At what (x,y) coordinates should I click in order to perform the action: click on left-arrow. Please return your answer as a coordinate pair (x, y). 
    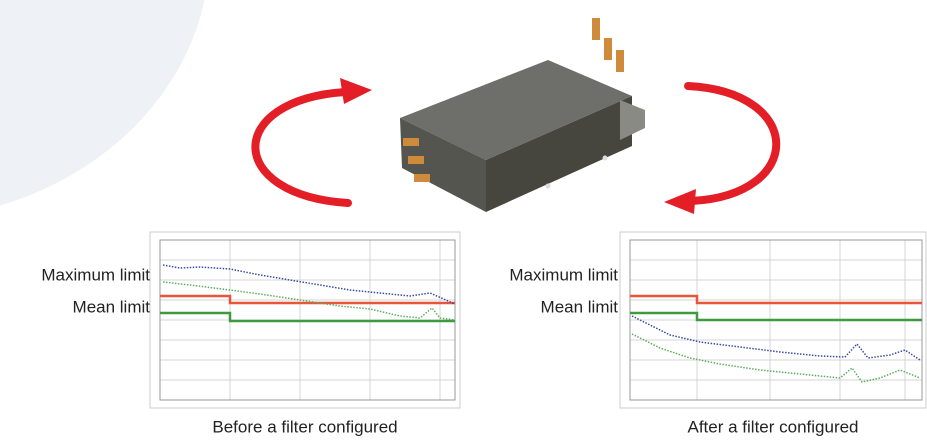
    Looking at the image, I should click on (311, 142).